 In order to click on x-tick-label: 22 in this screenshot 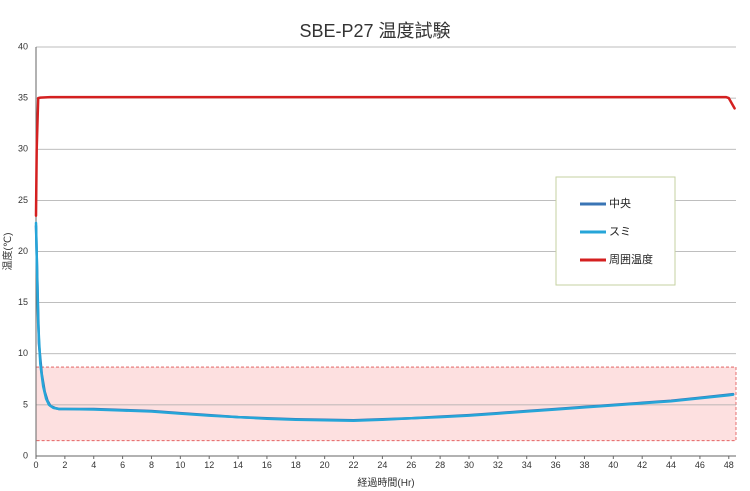, I will do `click(354, 465)`.